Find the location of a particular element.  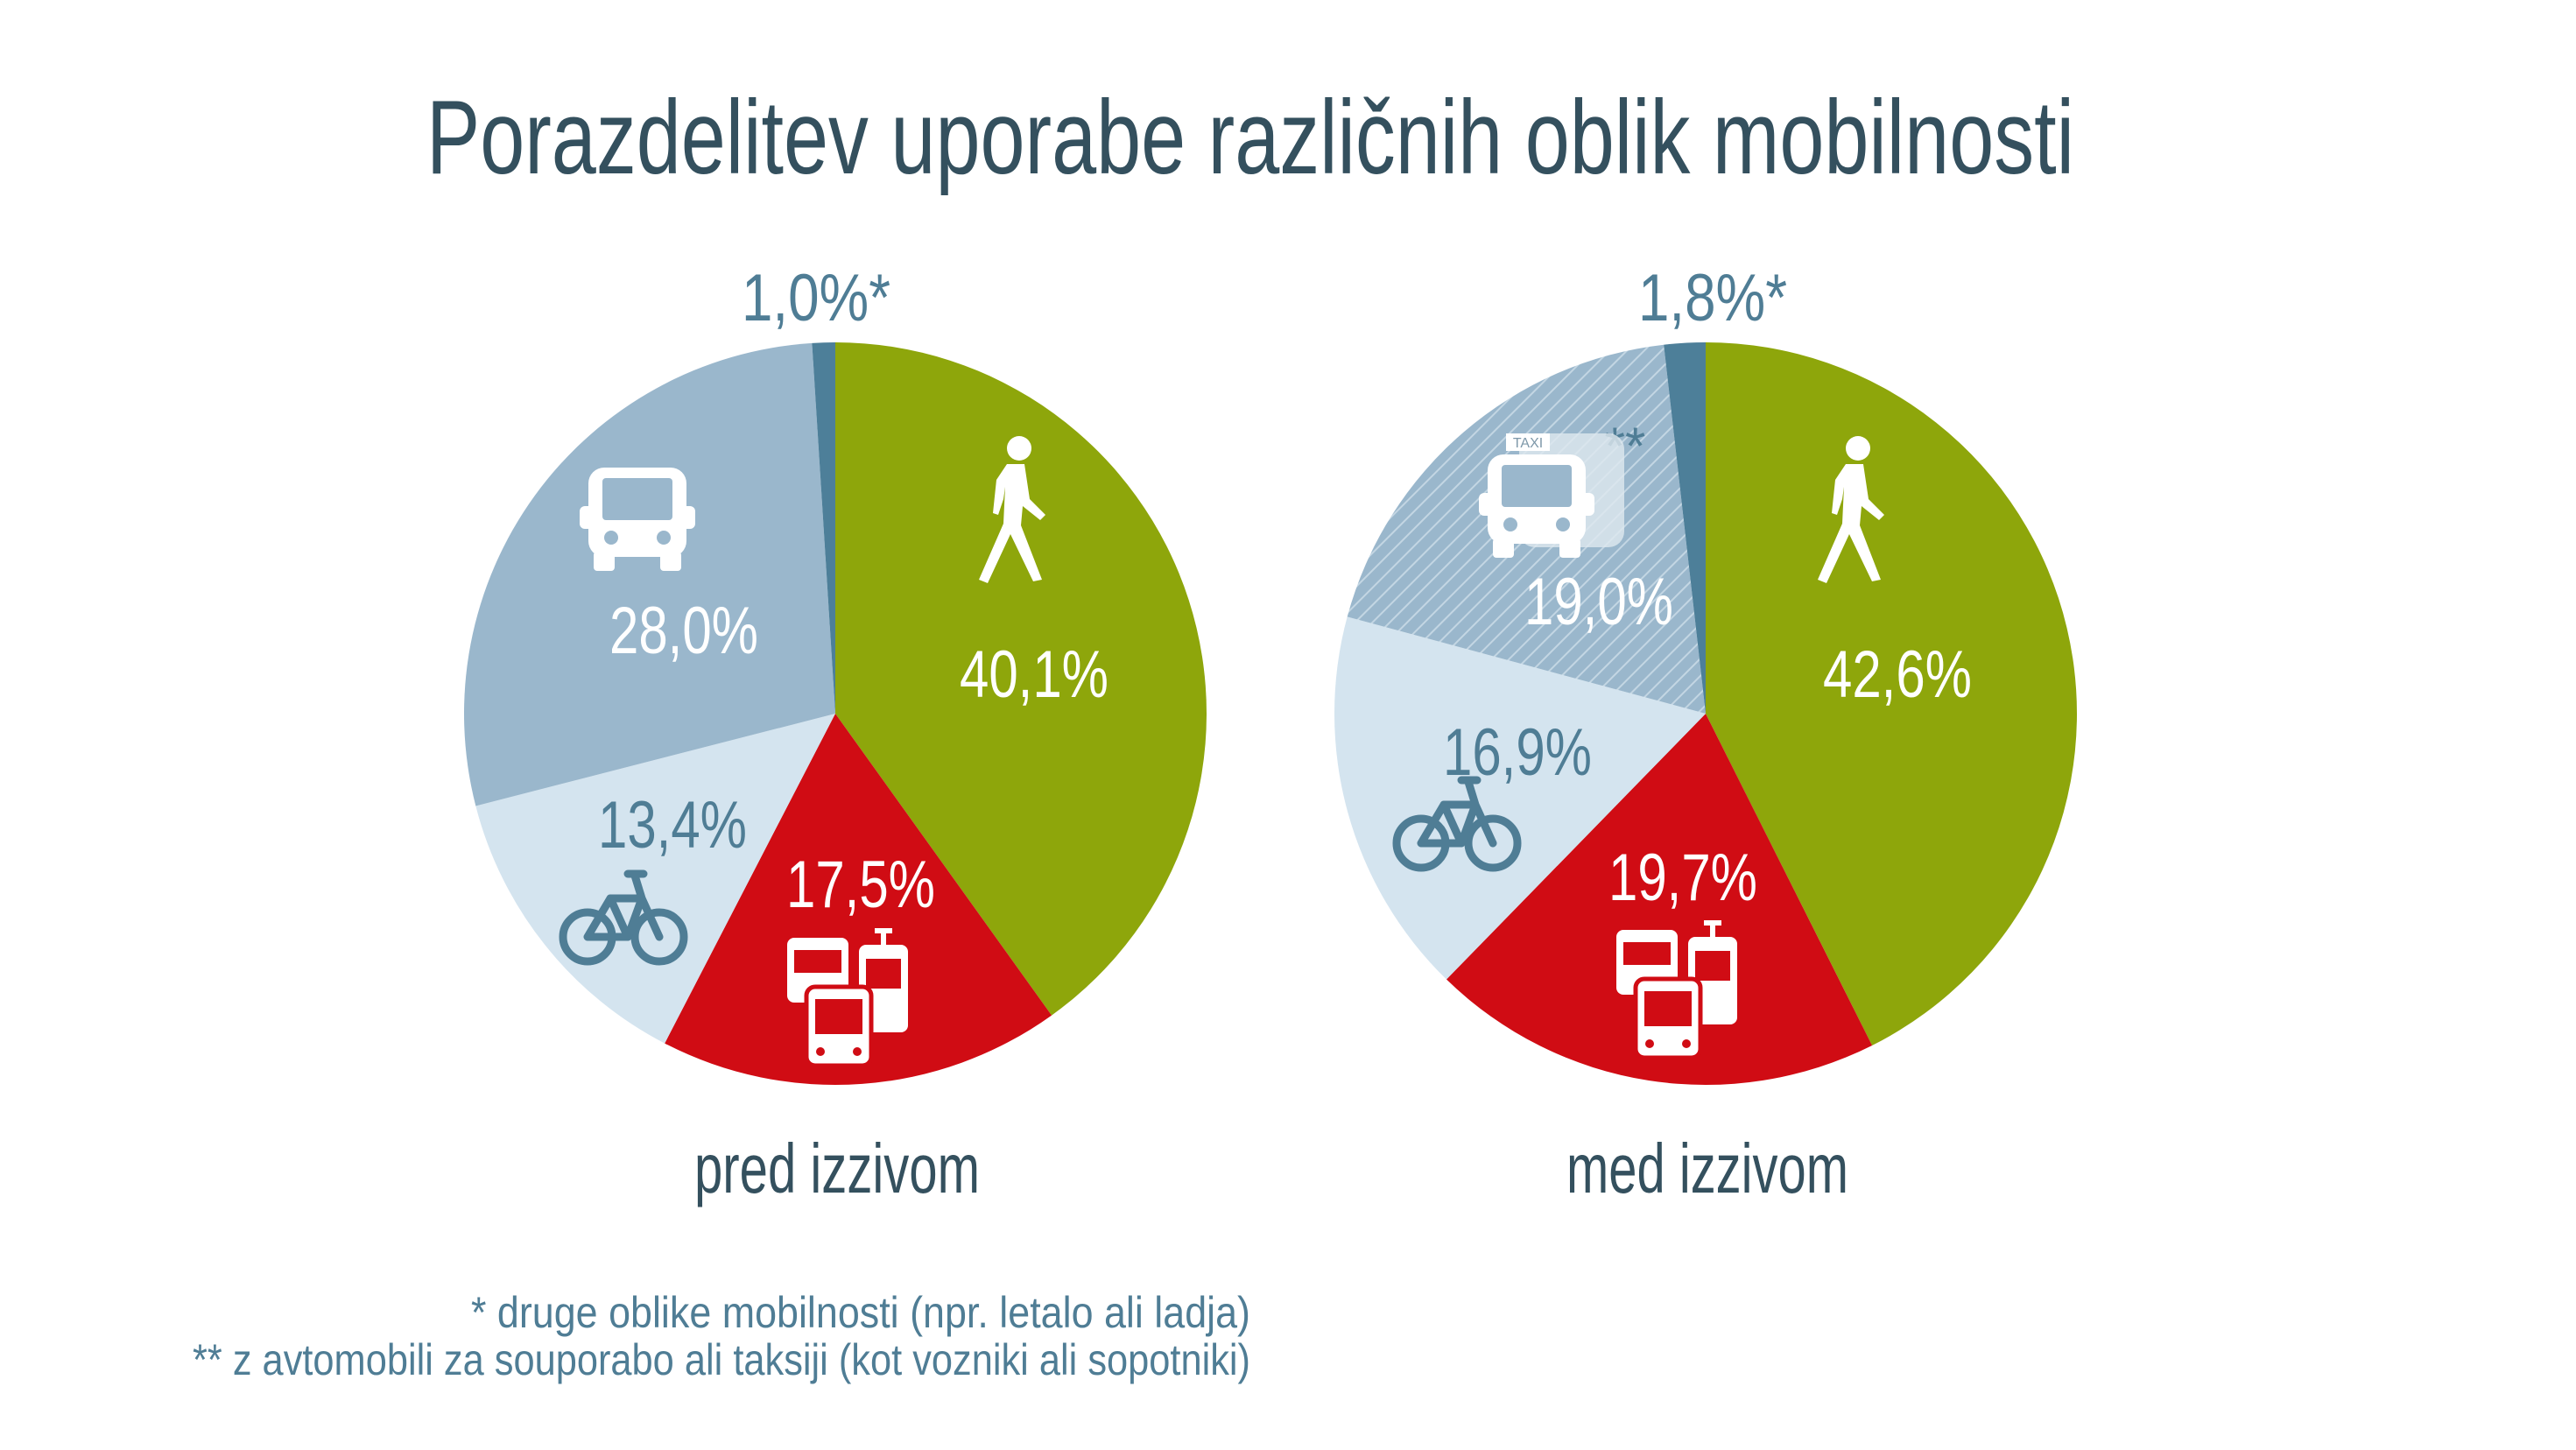

label-walk-pred: 40,1% is located at coordinates (1034, 674).